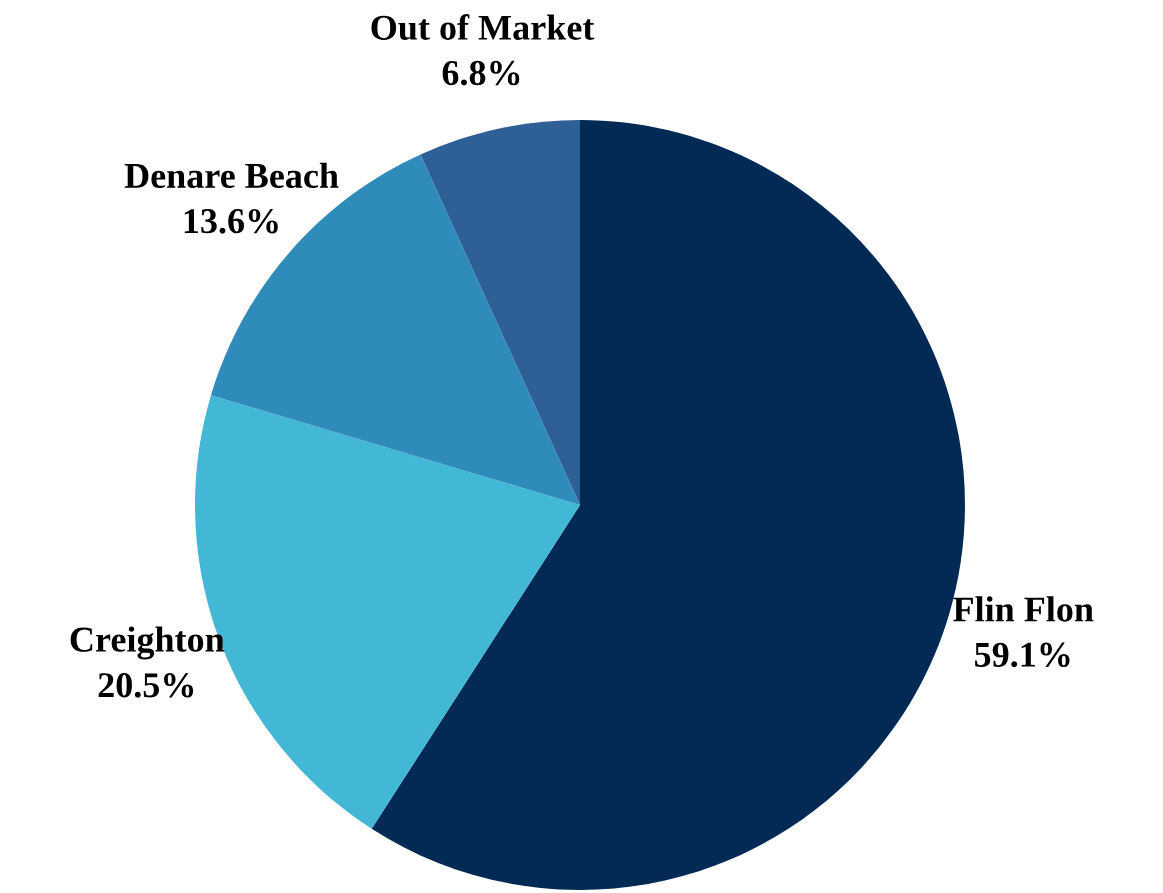 The width and height of the screenshot is (1163, 893). I want to click on data-label: 20.5%, so click(146, 685).